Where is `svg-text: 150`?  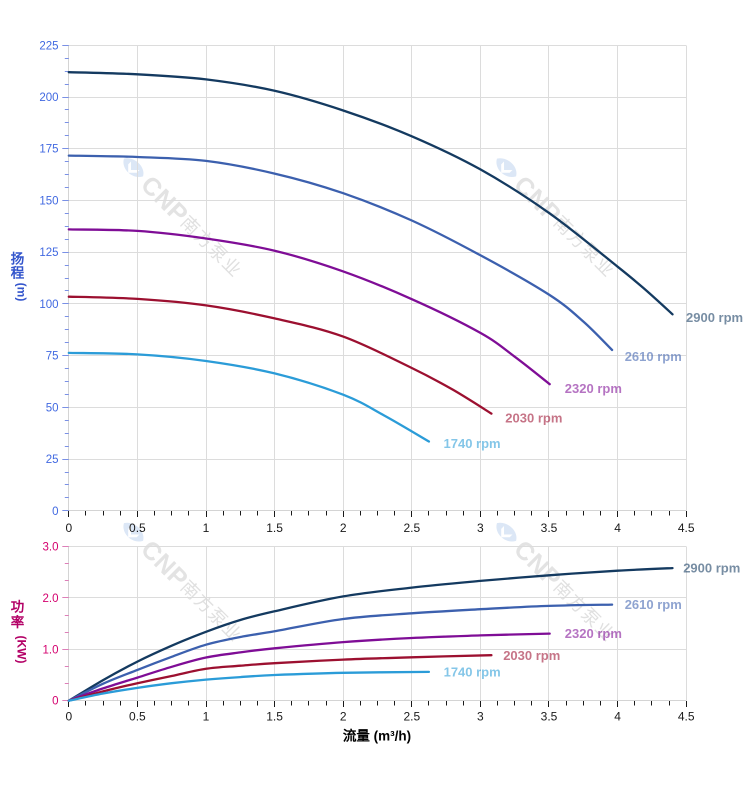 svg-text: 150 is located at coordinates (48, 202).